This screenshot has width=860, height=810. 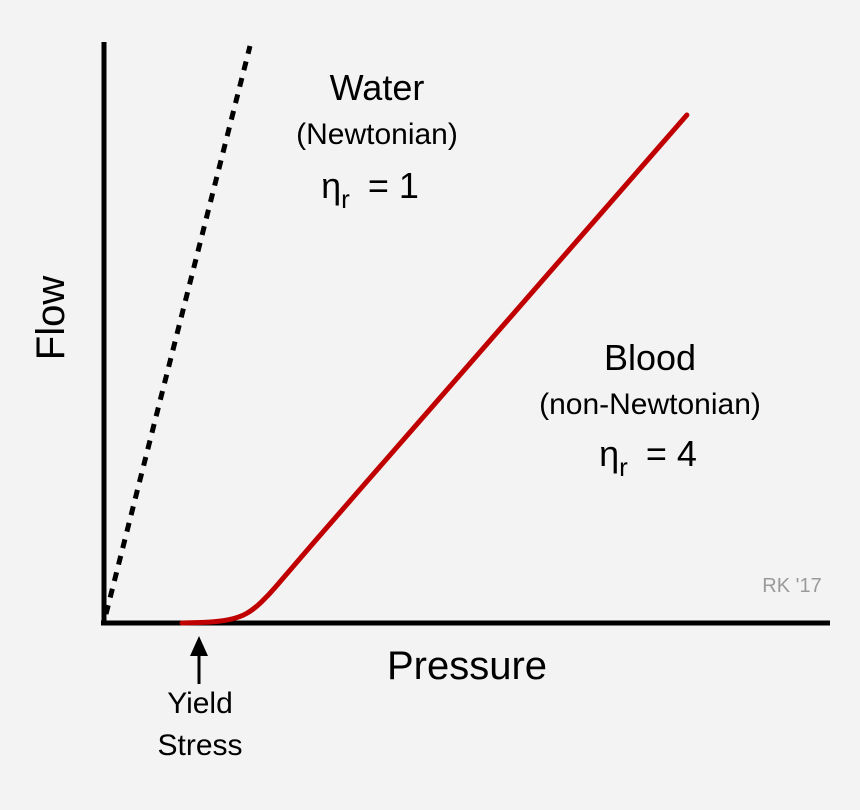 What do you see at coordinates (650, 357) in the screenshot?
I see `series-name-blood: Blood` at bounding box center [650, 357].